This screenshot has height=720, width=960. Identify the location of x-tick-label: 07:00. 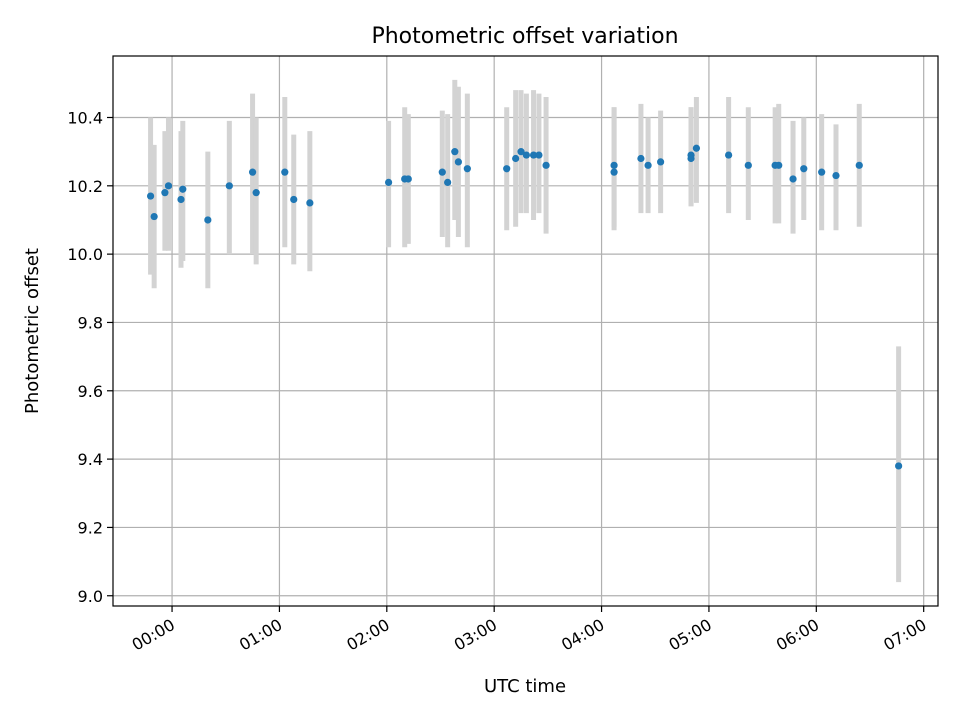
(904, 635).